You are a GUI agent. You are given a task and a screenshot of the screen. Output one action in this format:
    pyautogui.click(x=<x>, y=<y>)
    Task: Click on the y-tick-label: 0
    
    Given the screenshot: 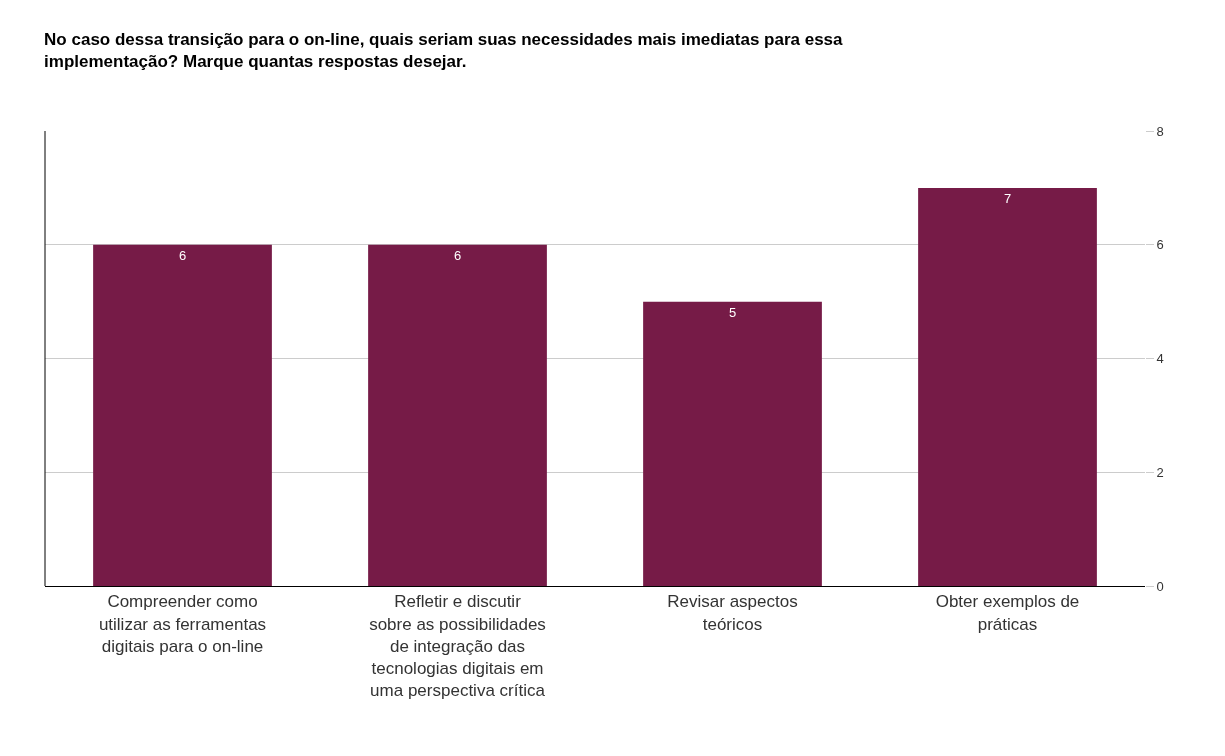 What is the action you would take?
    pyautogui.click(x=1160, y=586)
    